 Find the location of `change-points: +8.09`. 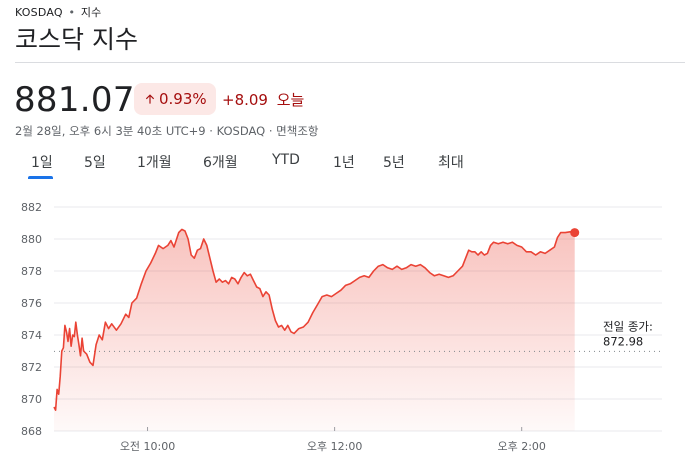

change-points: +8.09 is located at coordinates (245, 100).